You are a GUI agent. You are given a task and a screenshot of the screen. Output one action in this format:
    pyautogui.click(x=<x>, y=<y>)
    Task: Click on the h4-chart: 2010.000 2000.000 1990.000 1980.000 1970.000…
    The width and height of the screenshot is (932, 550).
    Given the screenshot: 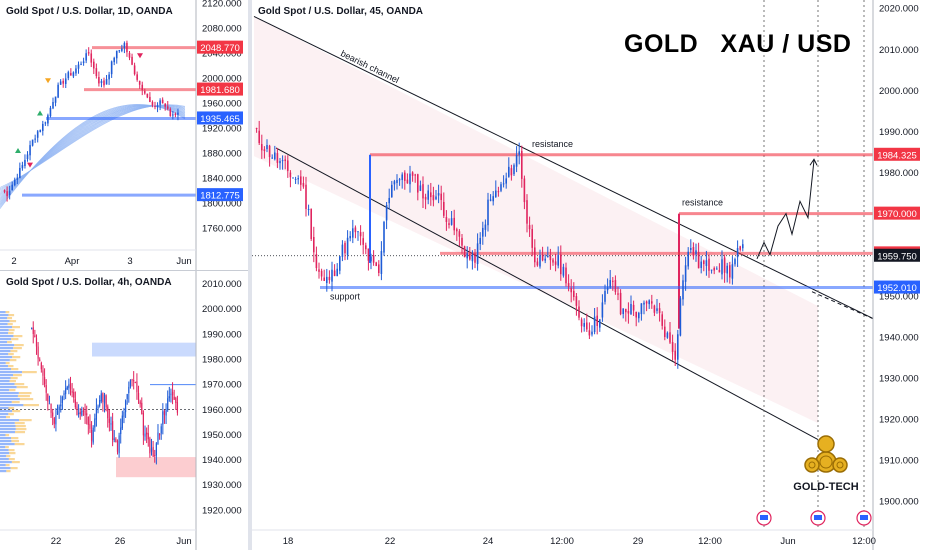 What is the action you would take?
    pyautogui.click(x=124, y=410)
    